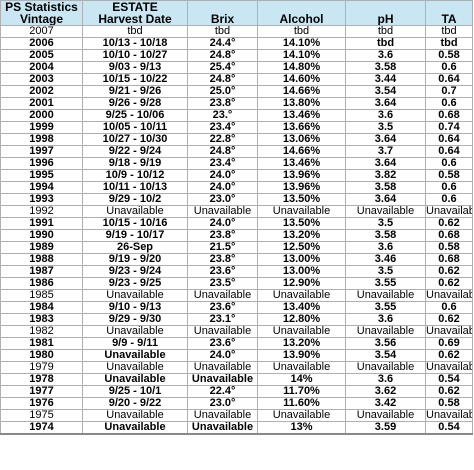 The height and width of the screenshot is (470, 474). Describe the element at coordinates (135, 307) in the screenshot. I see `harvest-date-cell: 9/10 - 9/13` at that location.